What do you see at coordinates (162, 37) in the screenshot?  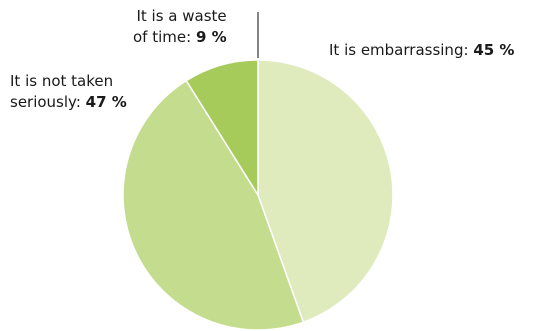 I see `slice-label-line: of time:` at bounding box center [162, 37].